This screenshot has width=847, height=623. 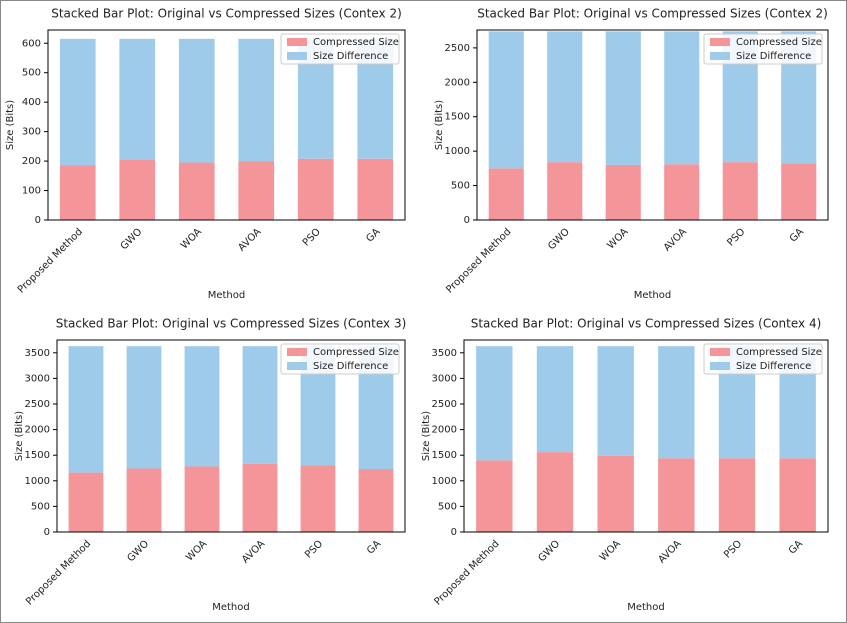 I want to click on y-tick-label: 400, so click(x=31, y=102).